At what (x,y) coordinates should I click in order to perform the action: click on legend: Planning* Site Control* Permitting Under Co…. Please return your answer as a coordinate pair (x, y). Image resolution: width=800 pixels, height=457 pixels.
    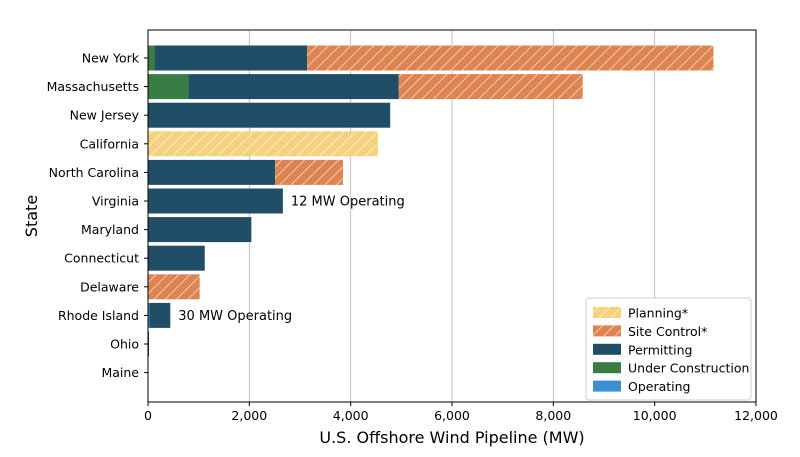
    Looking at the image, I should click on (668, 349).